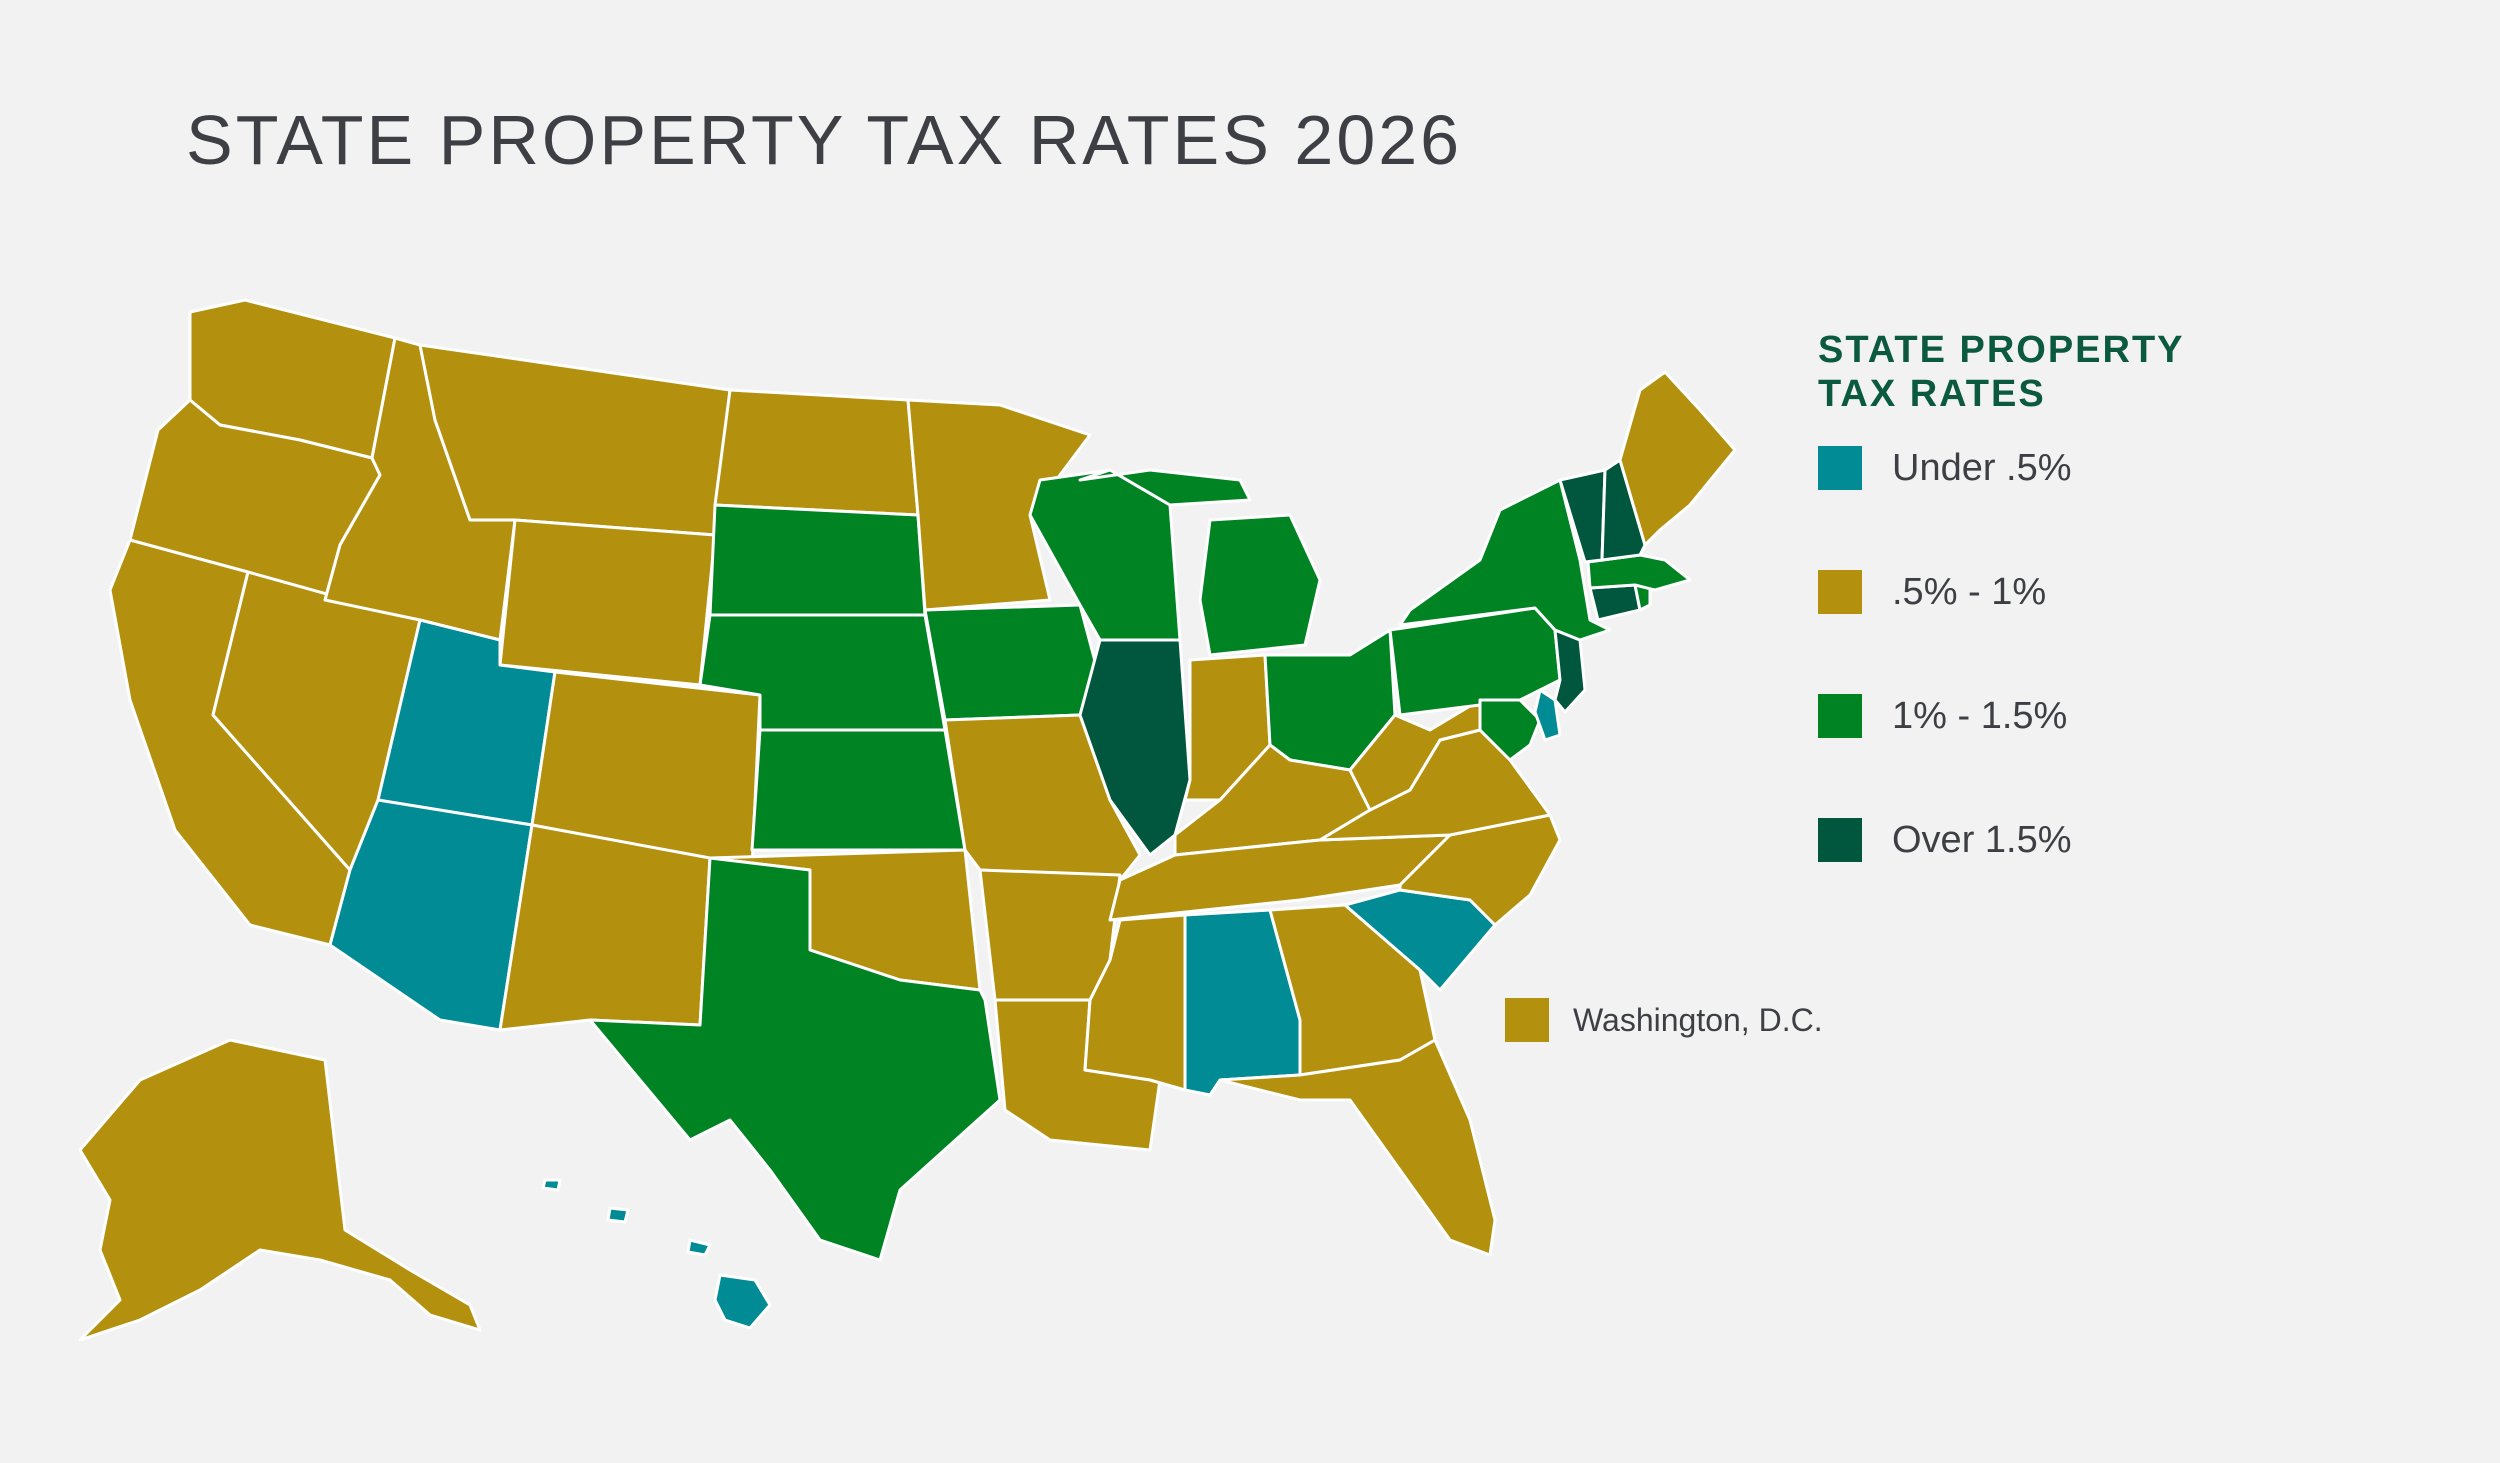 This screenshot has width=2500, height=1463. I want to click on state-new-mexico, so click(605, 927).